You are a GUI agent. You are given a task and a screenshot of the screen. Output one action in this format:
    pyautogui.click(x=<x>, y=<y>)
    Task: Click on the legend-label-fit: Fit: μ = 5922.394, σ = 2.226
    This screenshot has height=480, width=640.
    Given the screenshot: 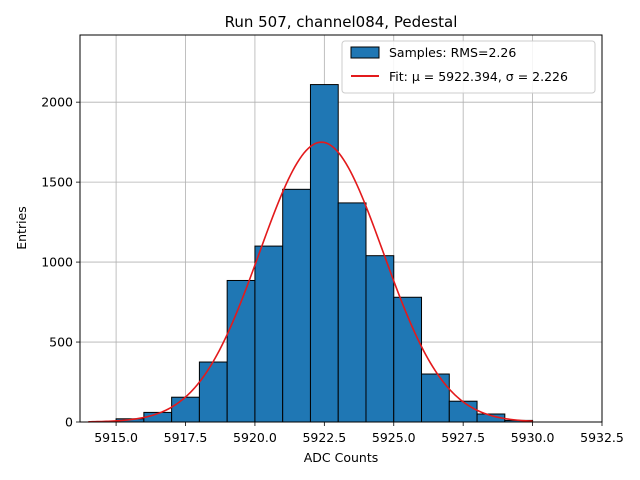 What is the action you would take?
    pyautogui.click(x=478, y=76)
    